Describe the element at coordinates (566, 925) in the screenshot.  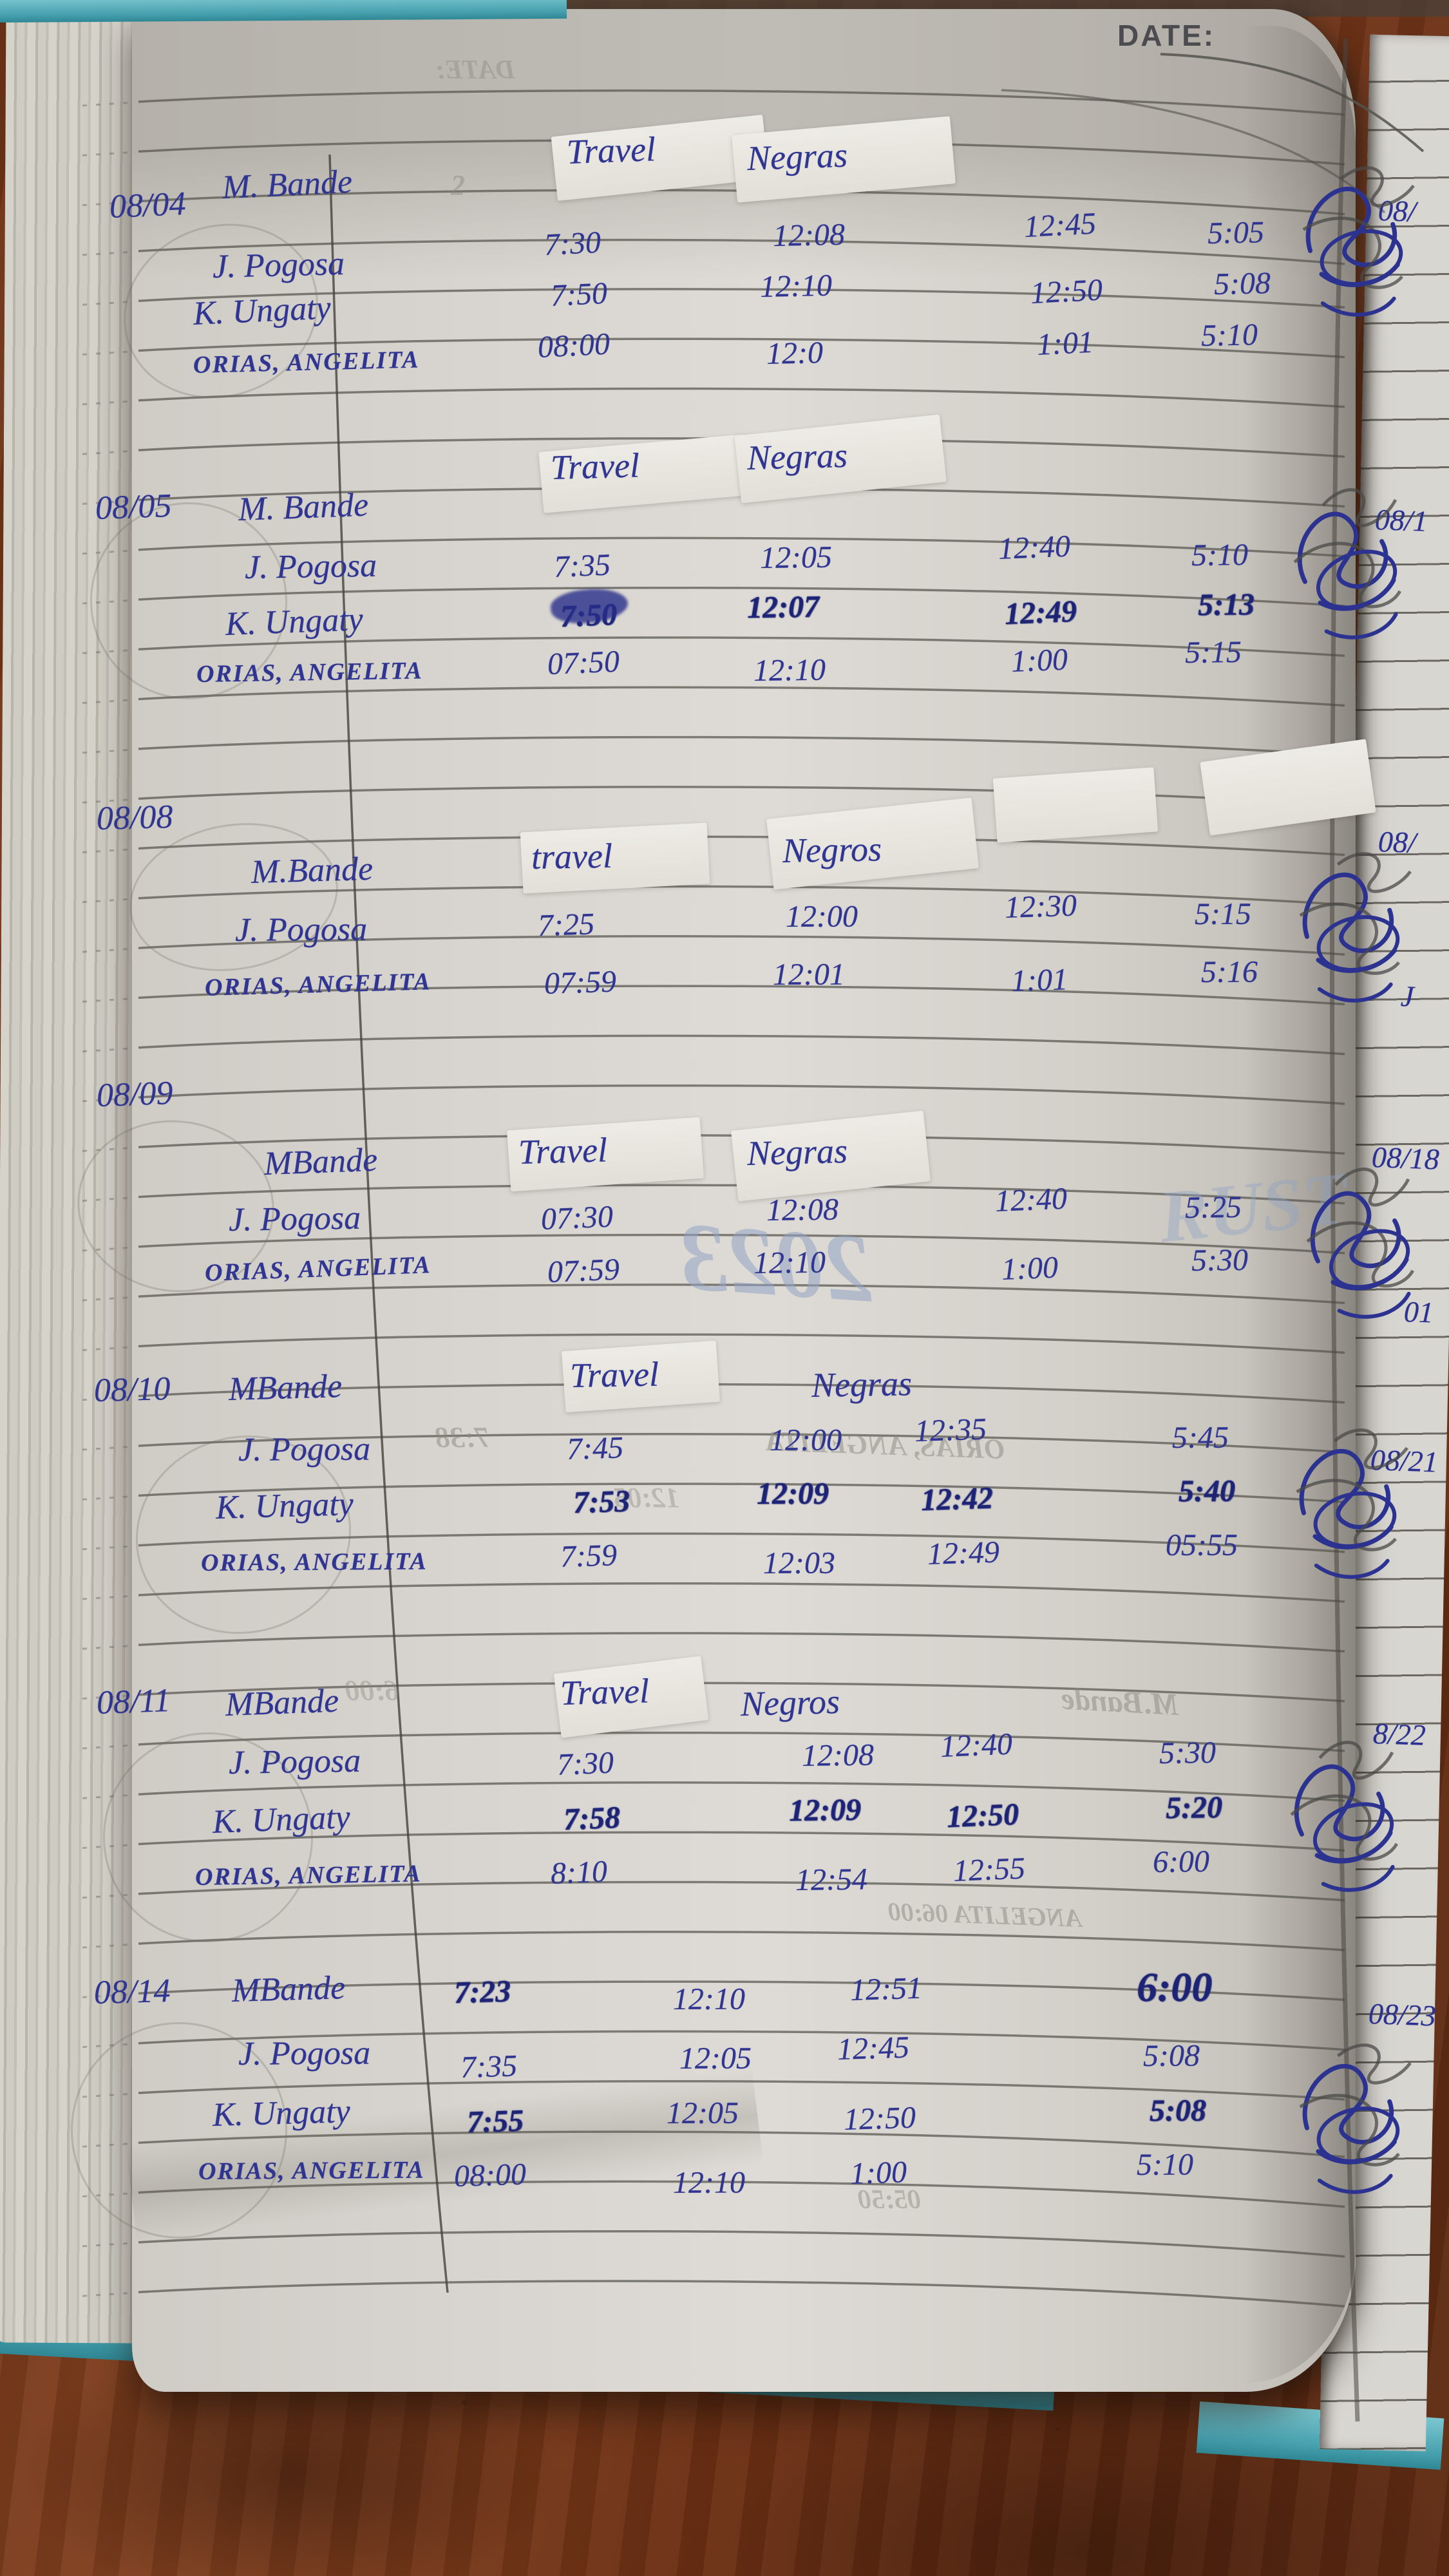
I see `handwritten-time: 7:25` at that location.